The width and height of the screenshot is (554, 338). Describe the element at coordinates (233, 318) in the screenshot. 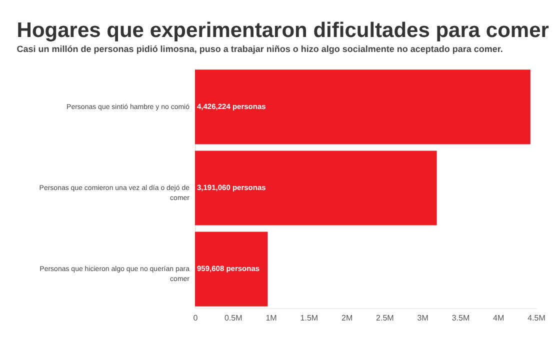

I see `x-tick-label: 0.5M` at that location.